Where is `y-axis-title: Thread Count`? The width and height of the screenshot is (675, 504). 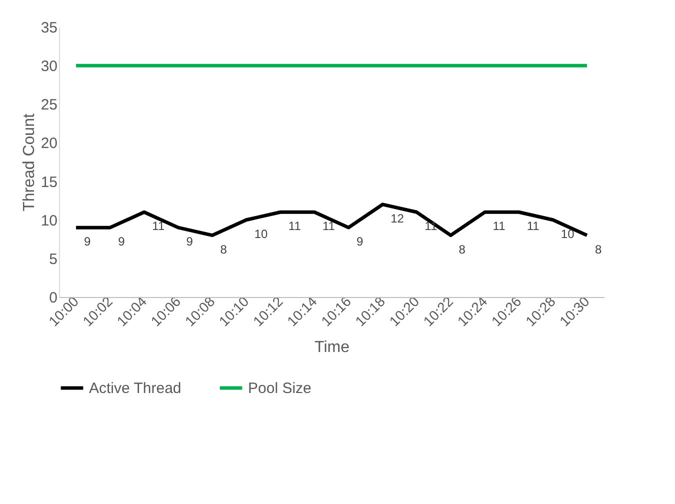
y-axis-title: Thread Count is located at coordinates (29, 162).